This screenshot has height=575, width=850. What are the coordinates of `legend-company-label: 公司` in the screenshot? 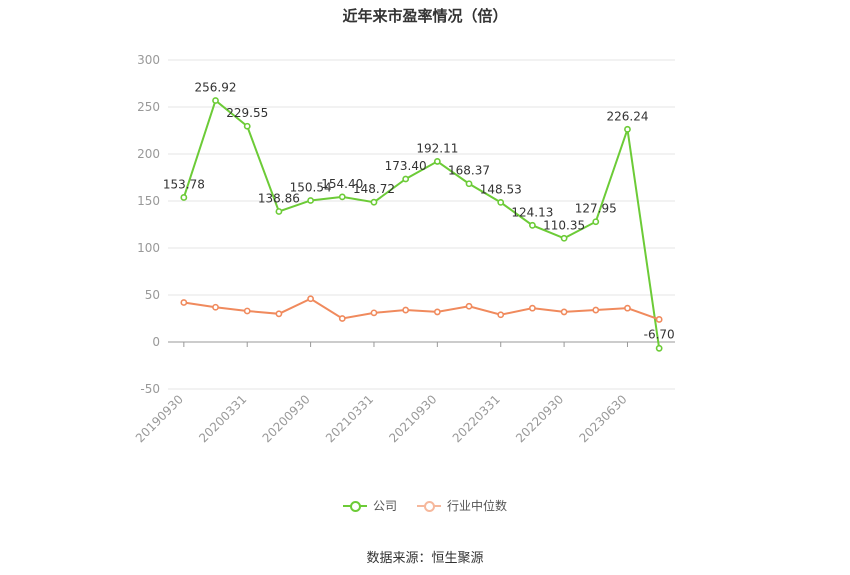 It's located at (384, 506).